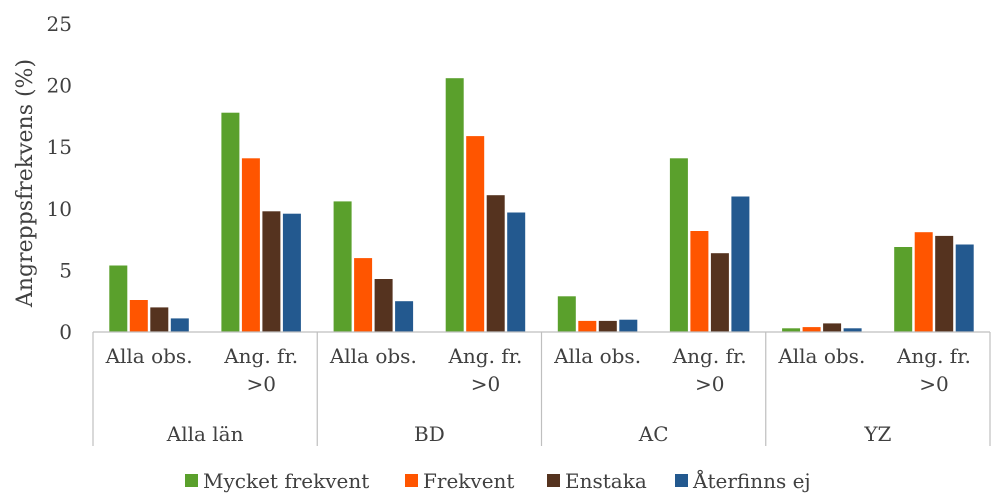 Image resolution: width=992 pixels, height=494 pixels. Describe the element at coordinates (877, 434) in the screenshot. I see `group-label-yz: YZ` at that location.